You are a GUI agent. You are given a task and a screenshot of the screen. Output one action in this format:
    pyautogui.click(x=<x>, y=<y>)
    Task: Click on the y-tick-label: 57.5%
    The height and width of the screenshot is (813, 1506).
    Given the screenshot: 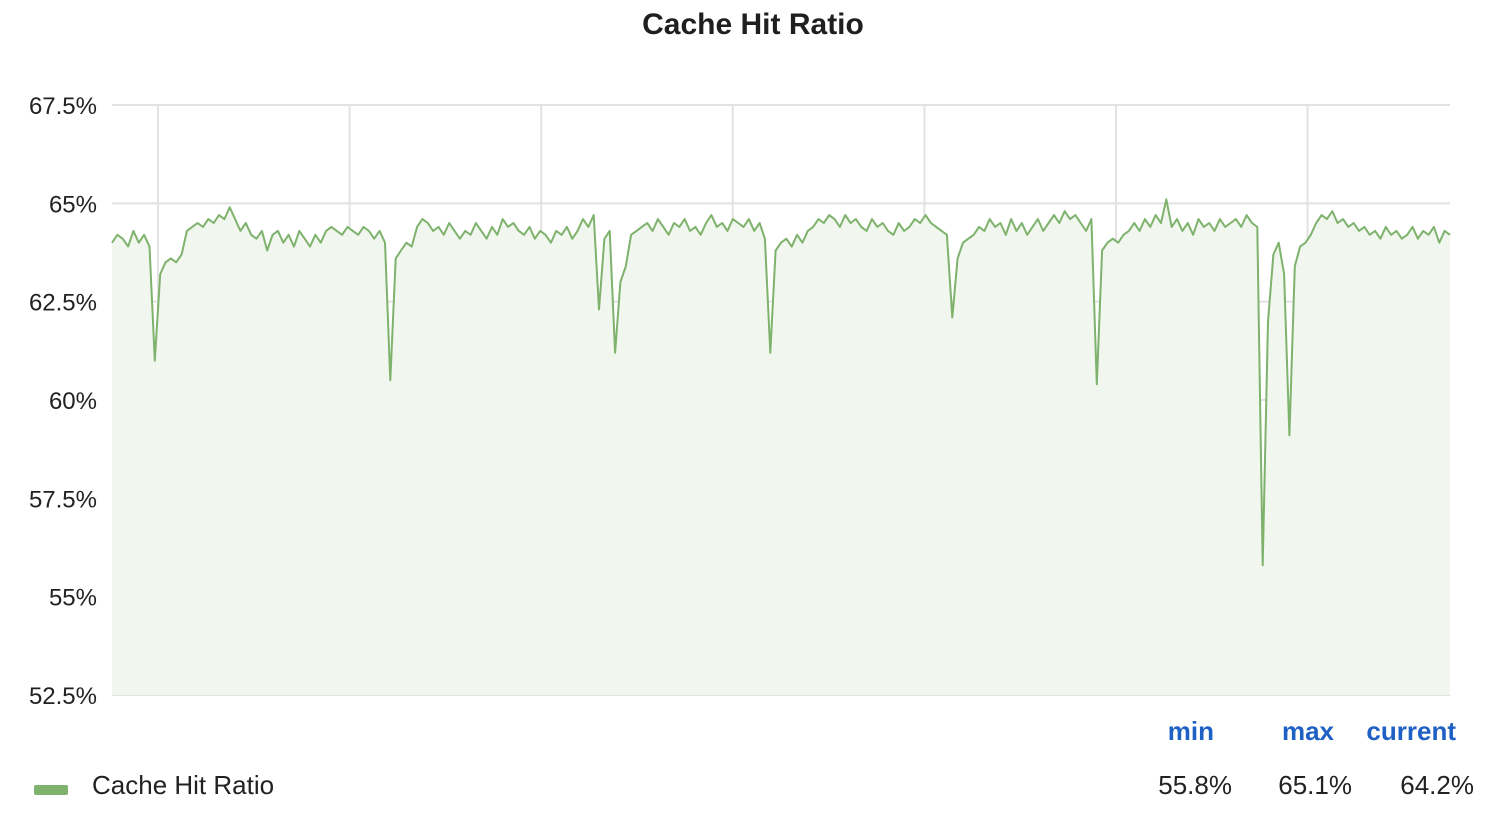 What is the action you would take?
    pyautogui.click(x=63, y=499)
    